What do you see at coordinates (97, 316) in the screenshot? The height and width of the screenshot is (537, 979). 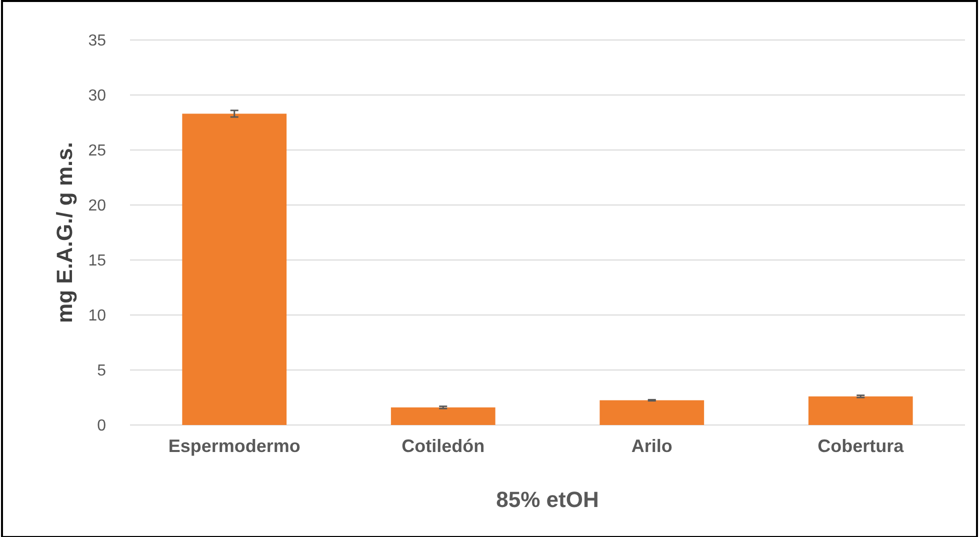 I see `y-tick-label: 10` at bounding box center [97, 316].